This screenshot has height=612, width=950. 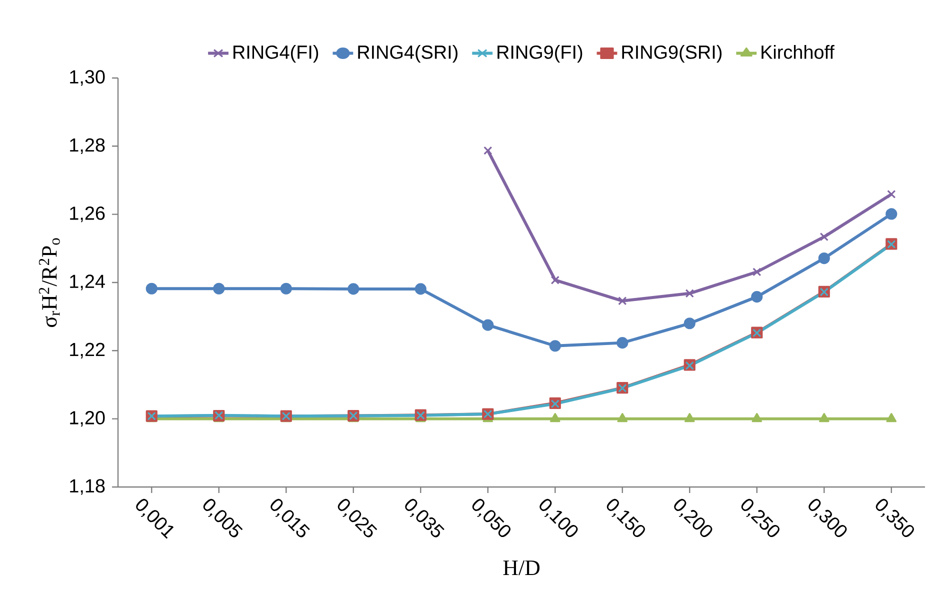 I want to click on legend-label: RING9(SRI), so click(x=672, y=53).